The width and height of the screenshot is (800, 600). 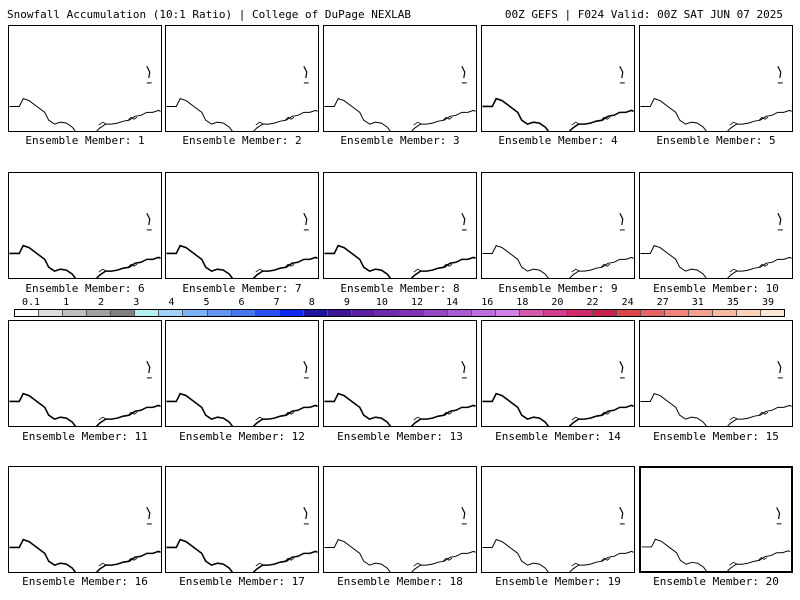 I want to click on ensemble-member-7-map, so click(x=242, y=225).